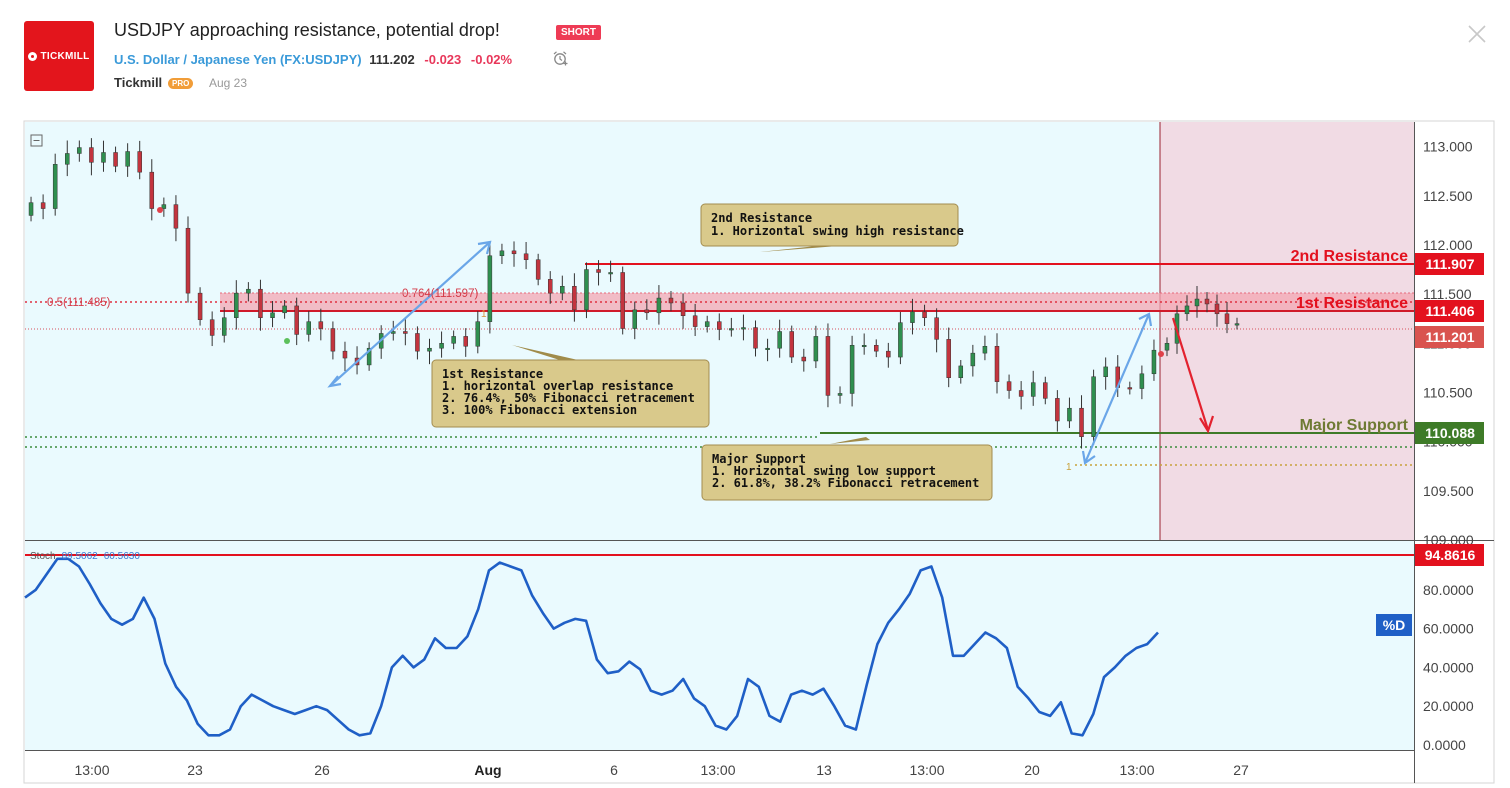  Describe the element at coordinates (1145, 319) in the screenshot. I see `blue-arrow-2-head` at that location.